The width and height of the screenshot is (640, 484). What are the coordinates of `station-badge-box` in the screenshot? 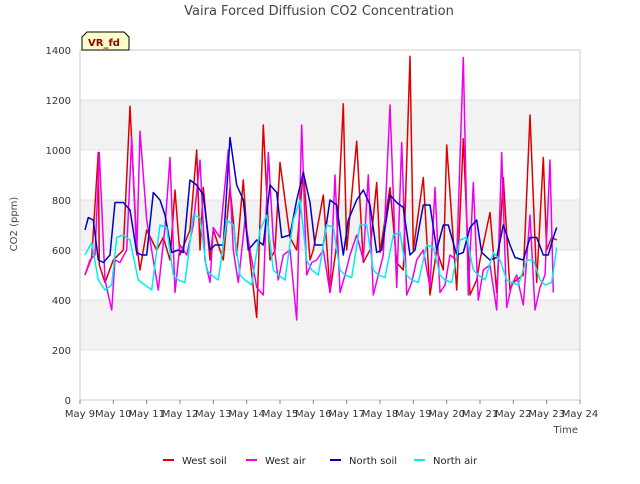 It's located at (105, 41).